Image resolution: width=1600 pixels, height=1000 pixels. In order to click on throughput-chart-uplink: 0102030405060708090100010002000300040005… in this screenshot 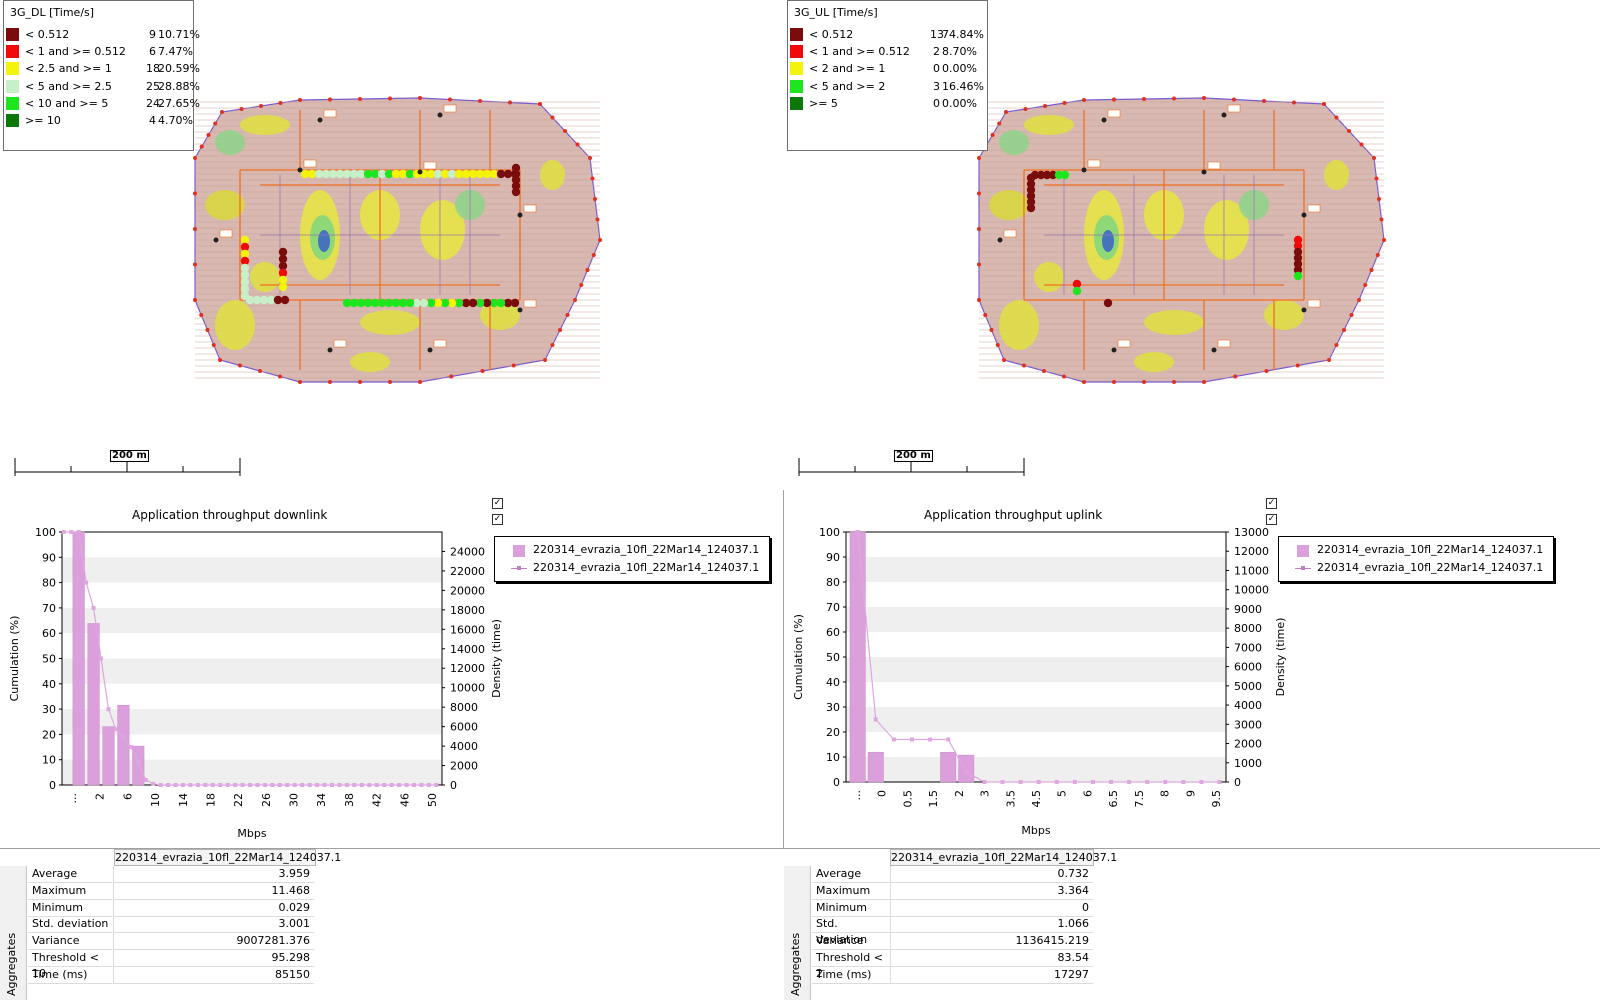, I will do `click(1044, 670)`.